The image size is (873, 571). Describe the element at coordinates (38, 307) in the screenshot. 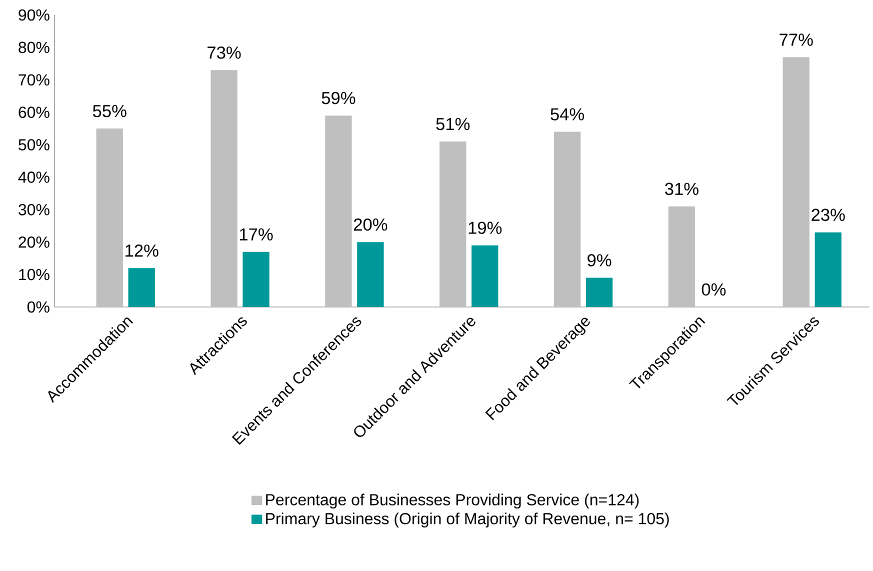

I see `y-tick-label: 0%` at that location.